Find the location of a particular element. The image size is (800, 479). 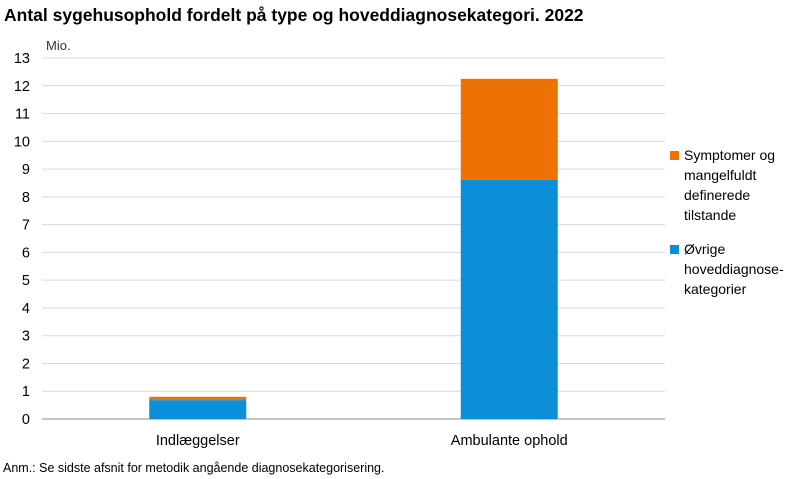

legend-item: Øvrige hoveddiagnose-kategorier is located at coordinates (727, 269).